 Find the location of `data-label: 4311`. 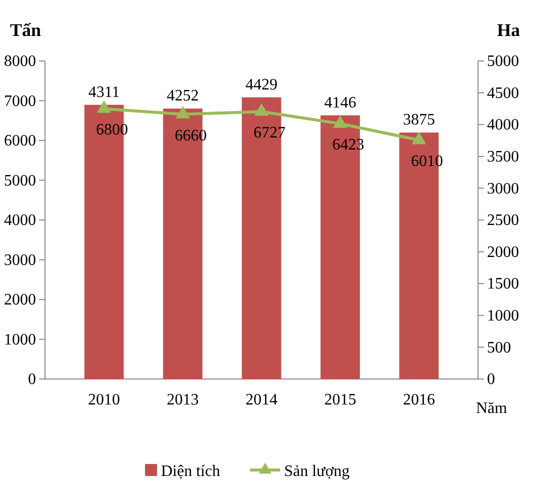

data-label: 4311 is located at coordinates (104, 92).